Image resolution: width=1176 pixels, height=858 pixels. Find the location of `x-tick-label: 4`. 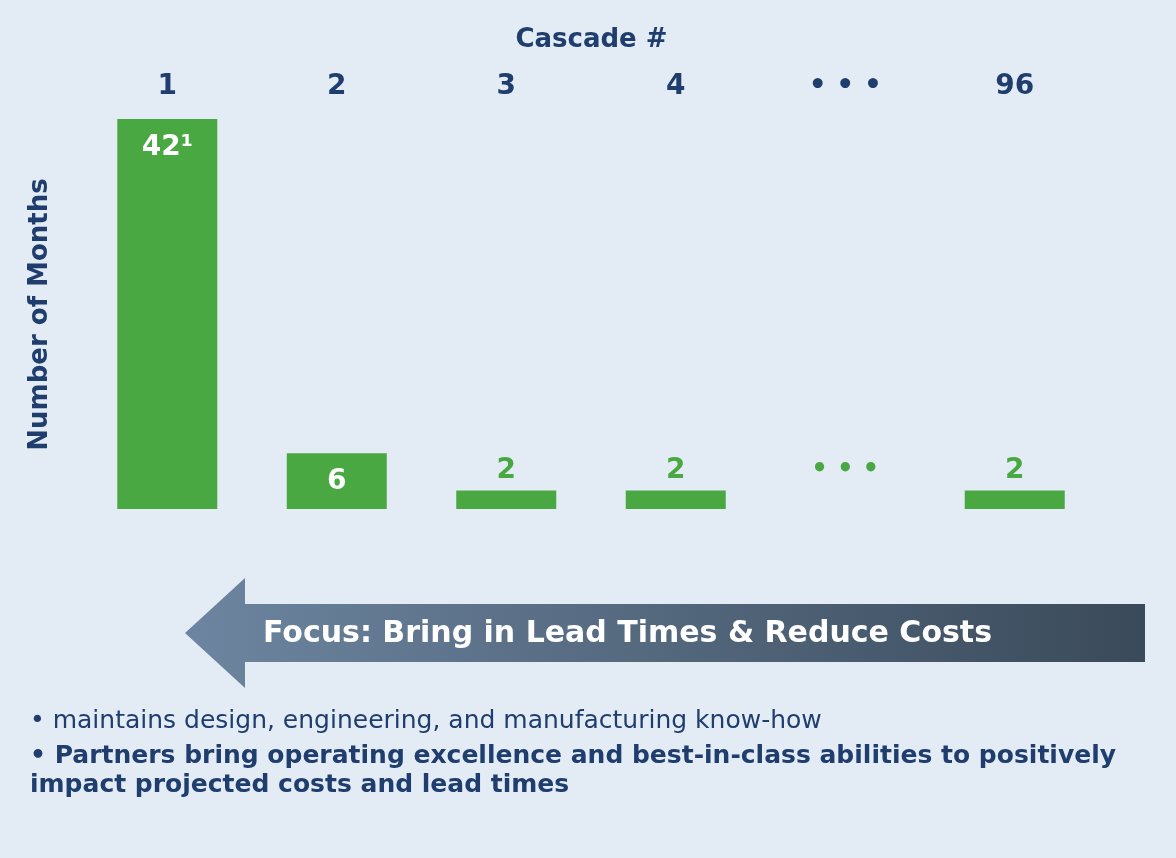

x-tick-label: 4 is located at coordinates (676, 84).